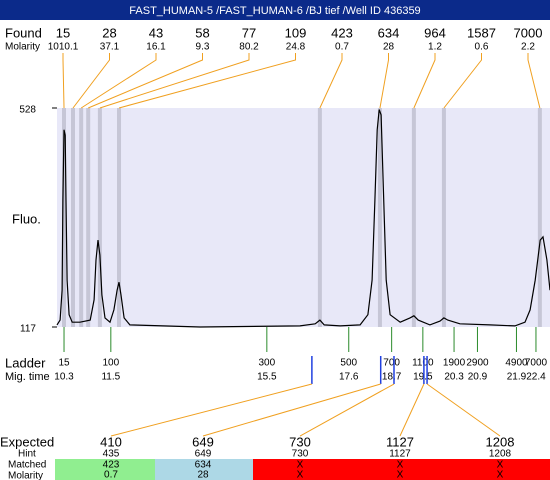 The width and height of the screenshot is (550, 480). What do you see at coordinates (266, 363) in the screenshot?
I see `ladder-size: 300` at bounding box center [266, 363].